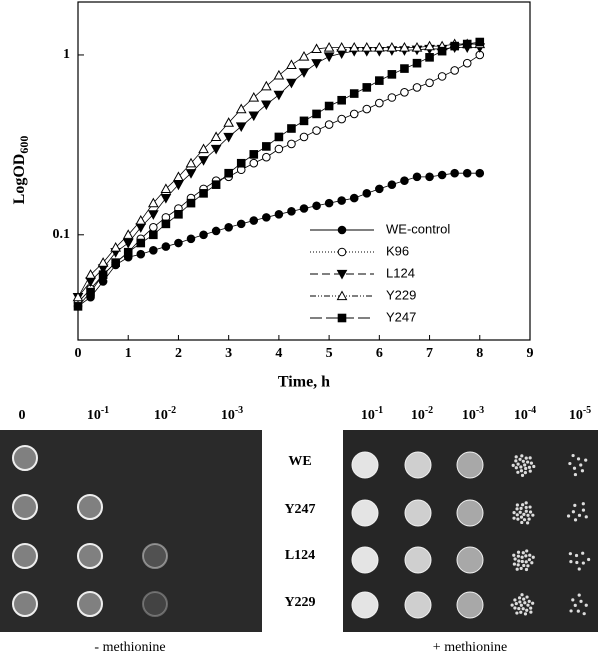 This screenshot has width=600, height=659. Describe the element at coordinates (178, 353) in the screenshot. I see `x-tick-label: 2` at that location.